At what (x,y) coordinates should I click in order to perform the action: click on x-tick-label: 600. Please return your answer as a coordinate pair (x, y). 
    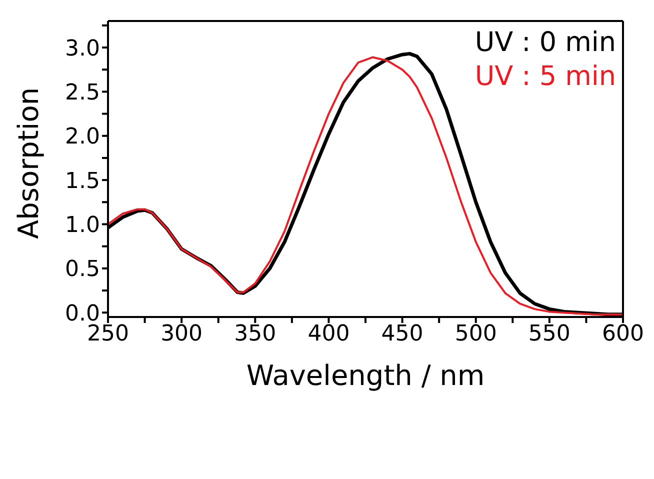
    Looking at the image, I should click on (623, 334).